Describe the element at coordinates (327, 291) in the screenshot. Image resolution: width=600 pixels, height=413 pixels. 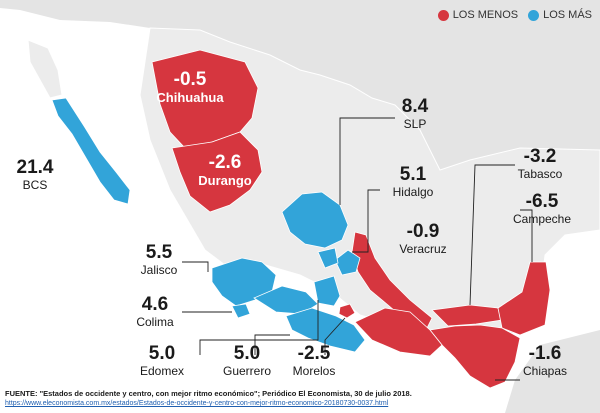
I see `edomex-region` at that location.